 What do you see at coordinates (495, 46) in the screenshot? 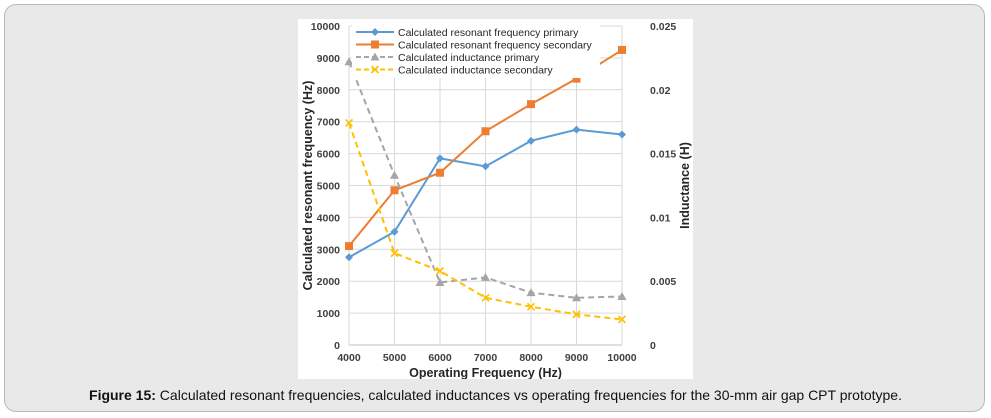
I see `legend-entry: Calculated resonant frequency secondary` at bounding box center [495, 46].